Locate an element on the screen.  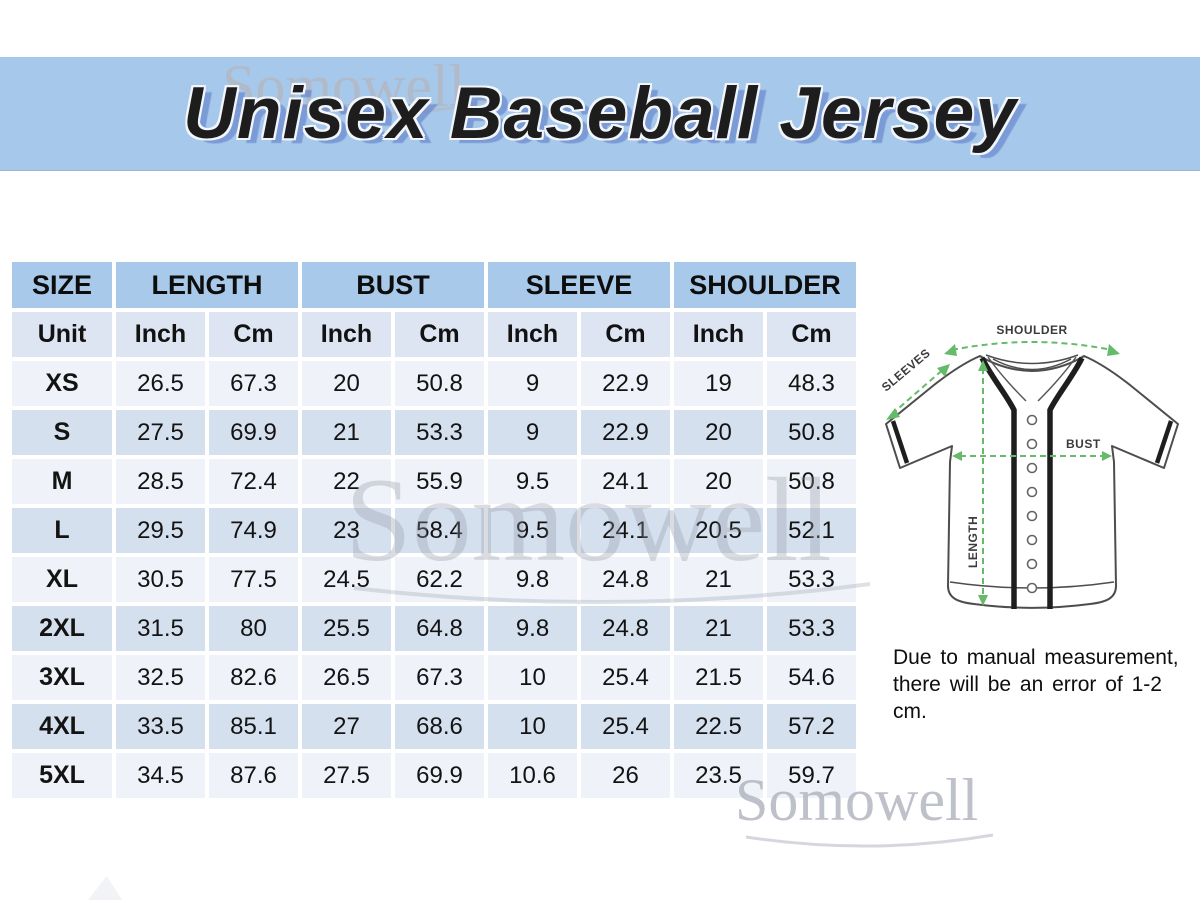
button-row is located at coordinates (1032, 504).